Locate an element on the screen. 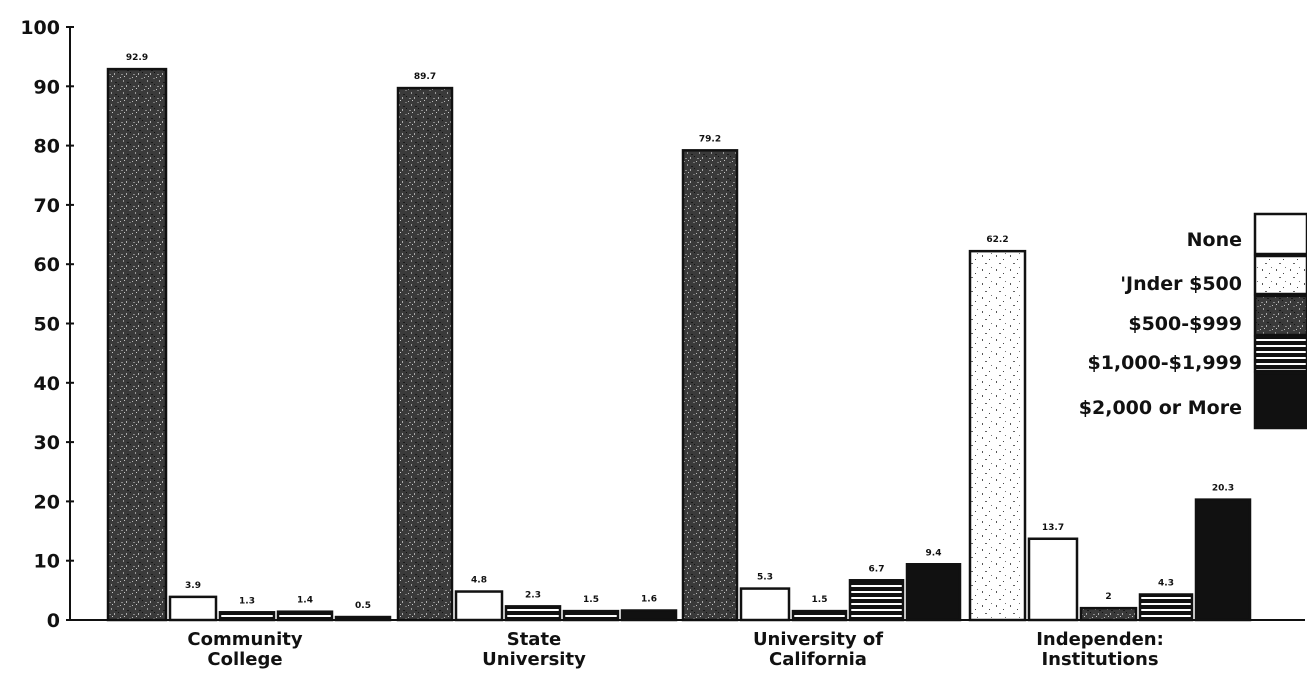  bar-value-label: 4.8 is located at coordinates (479, 581).